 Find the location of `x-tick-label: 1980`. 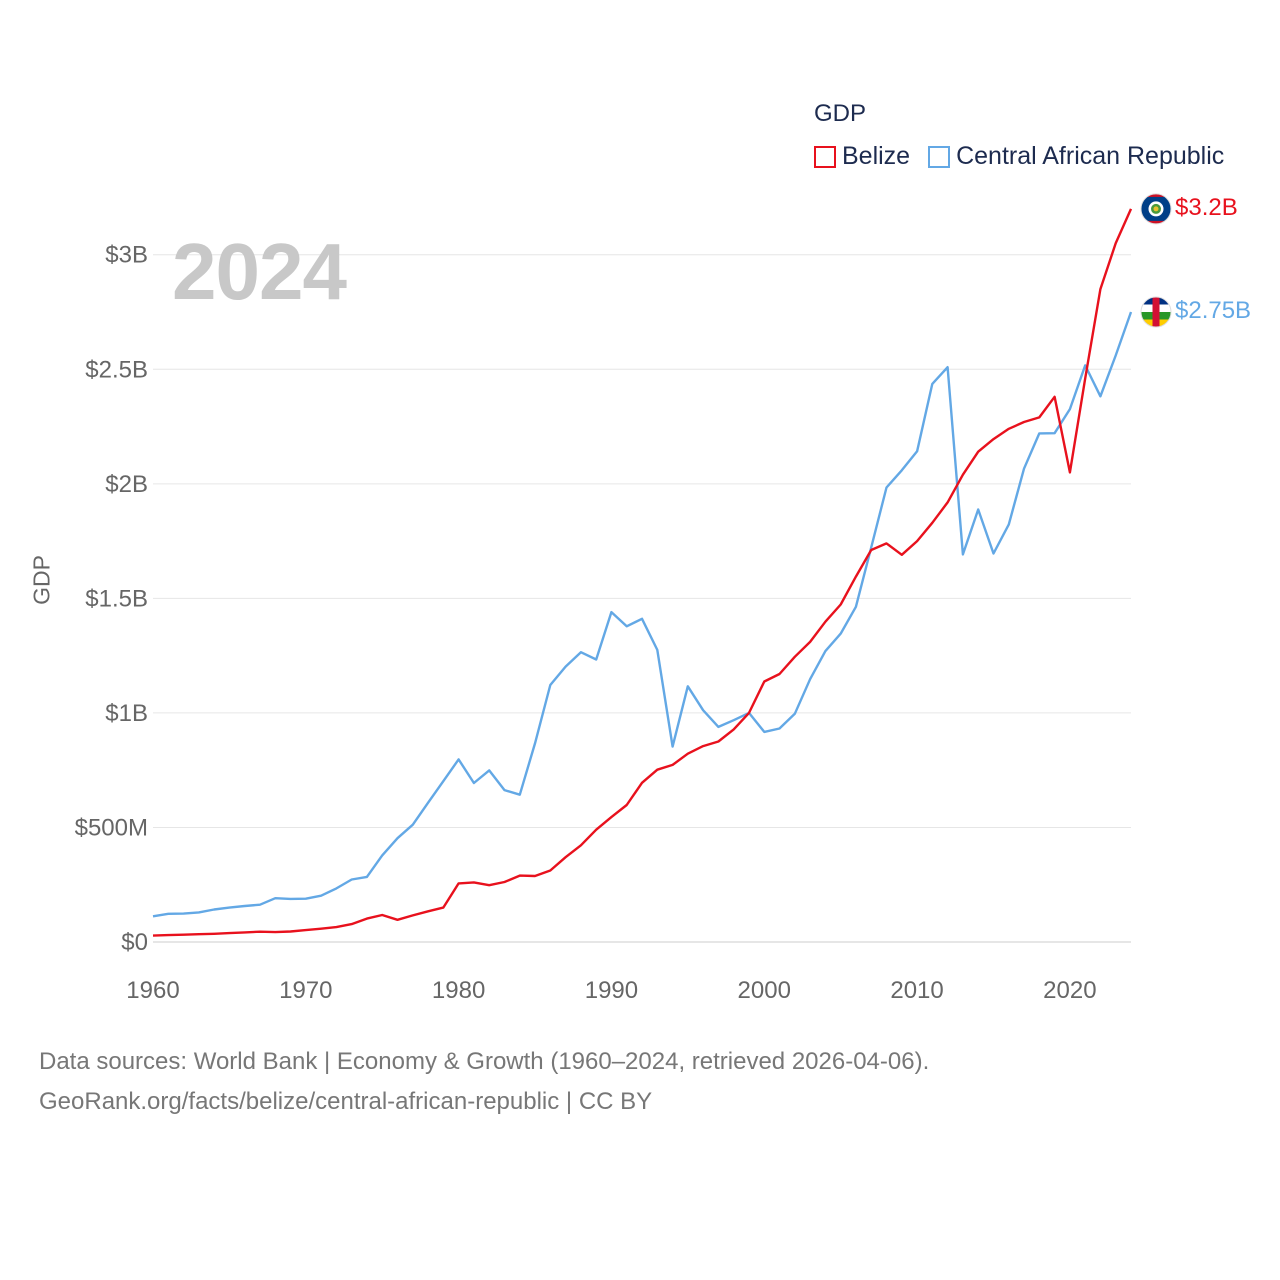

x-tick-label: 1980 is located at coordinates (458, 990).